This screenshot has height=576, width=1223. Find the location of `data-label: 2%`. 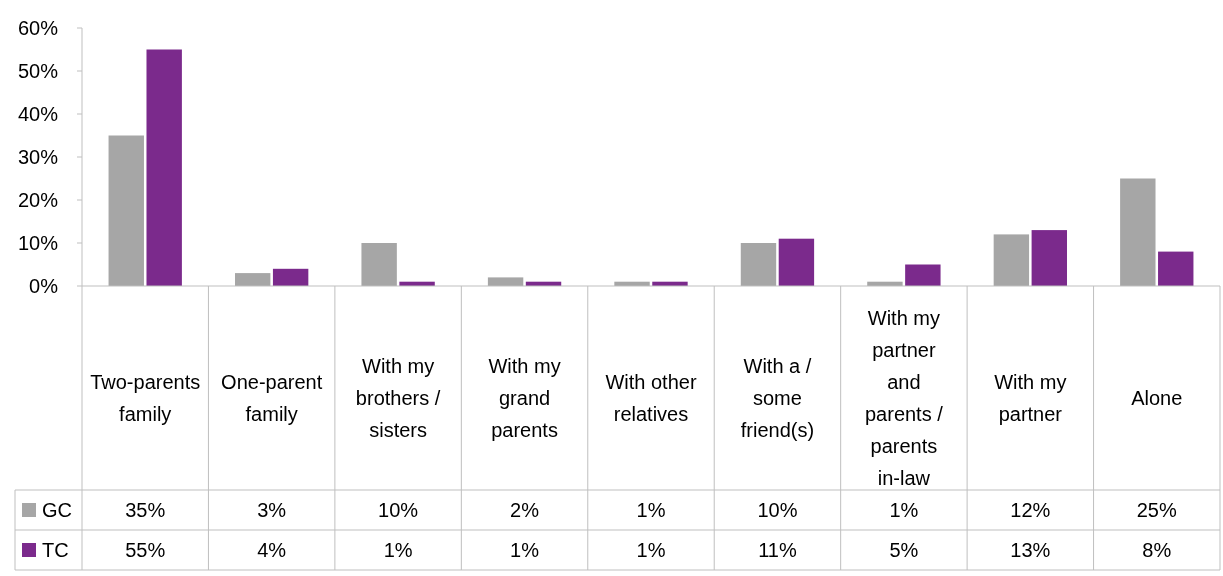

data-label: 2% is located at coordinates (525, 510).